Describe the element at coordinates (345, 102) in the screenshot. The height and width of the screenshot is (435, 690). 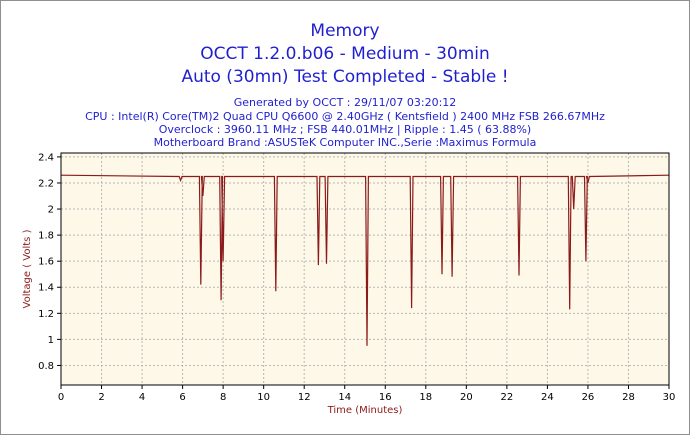
I see `info-generated: Generated by OCCT : 29/11/07 03:20:12` at that location.